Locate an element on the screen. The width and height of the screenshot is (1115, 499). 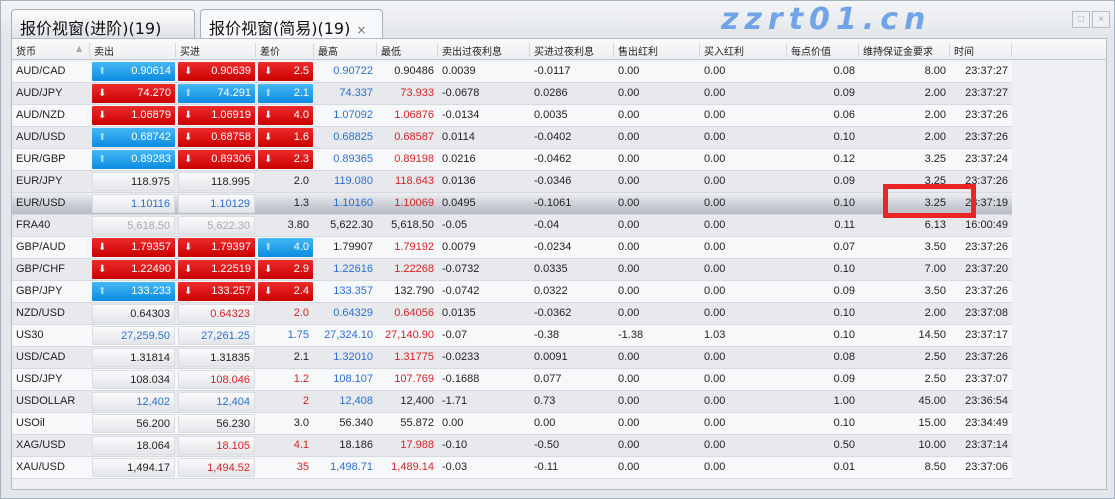
tab-quote-advanced: 报价视窗(进阶)(19) is located at coordinates (103, 23).